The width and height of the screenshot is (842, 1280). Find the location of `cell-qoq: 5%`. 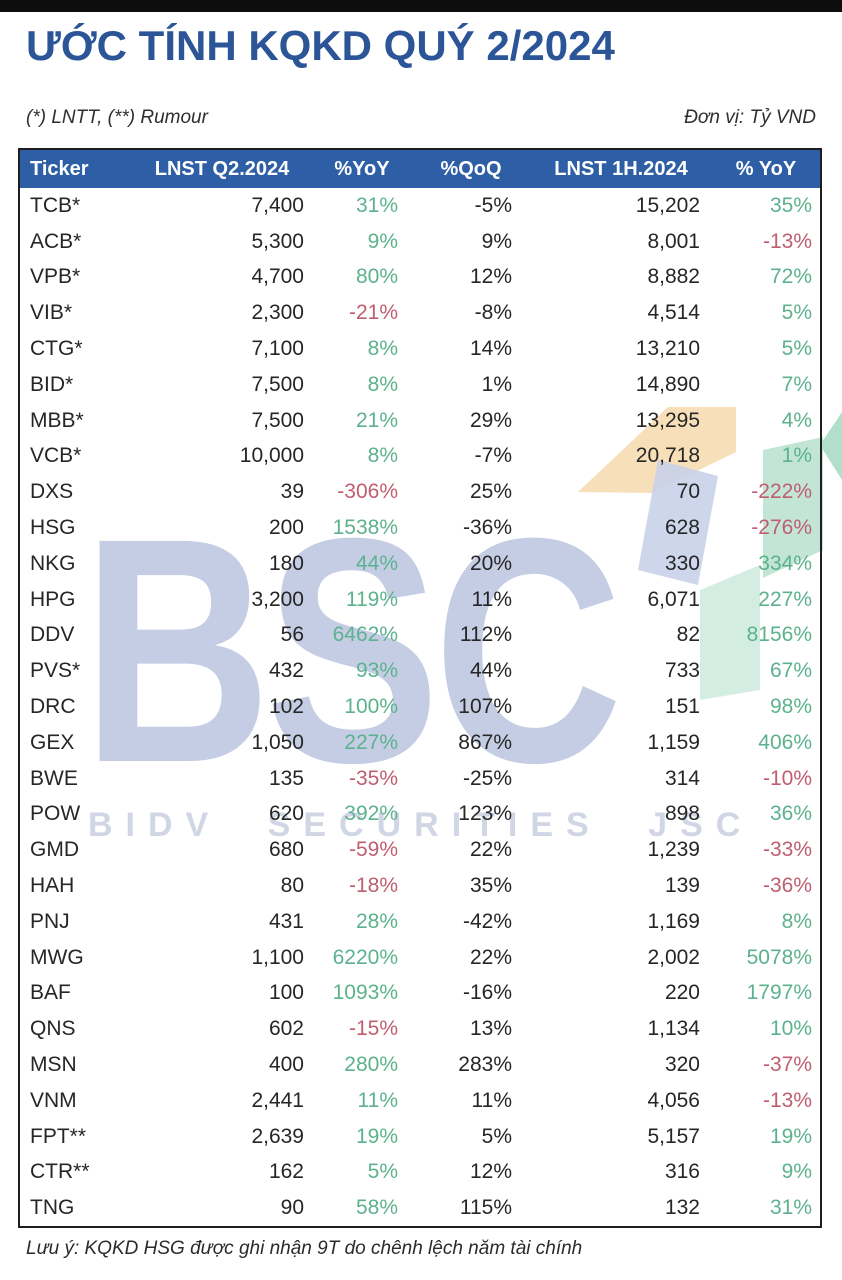

cell-qoq: 5% is located at coordinates (496, 1136).